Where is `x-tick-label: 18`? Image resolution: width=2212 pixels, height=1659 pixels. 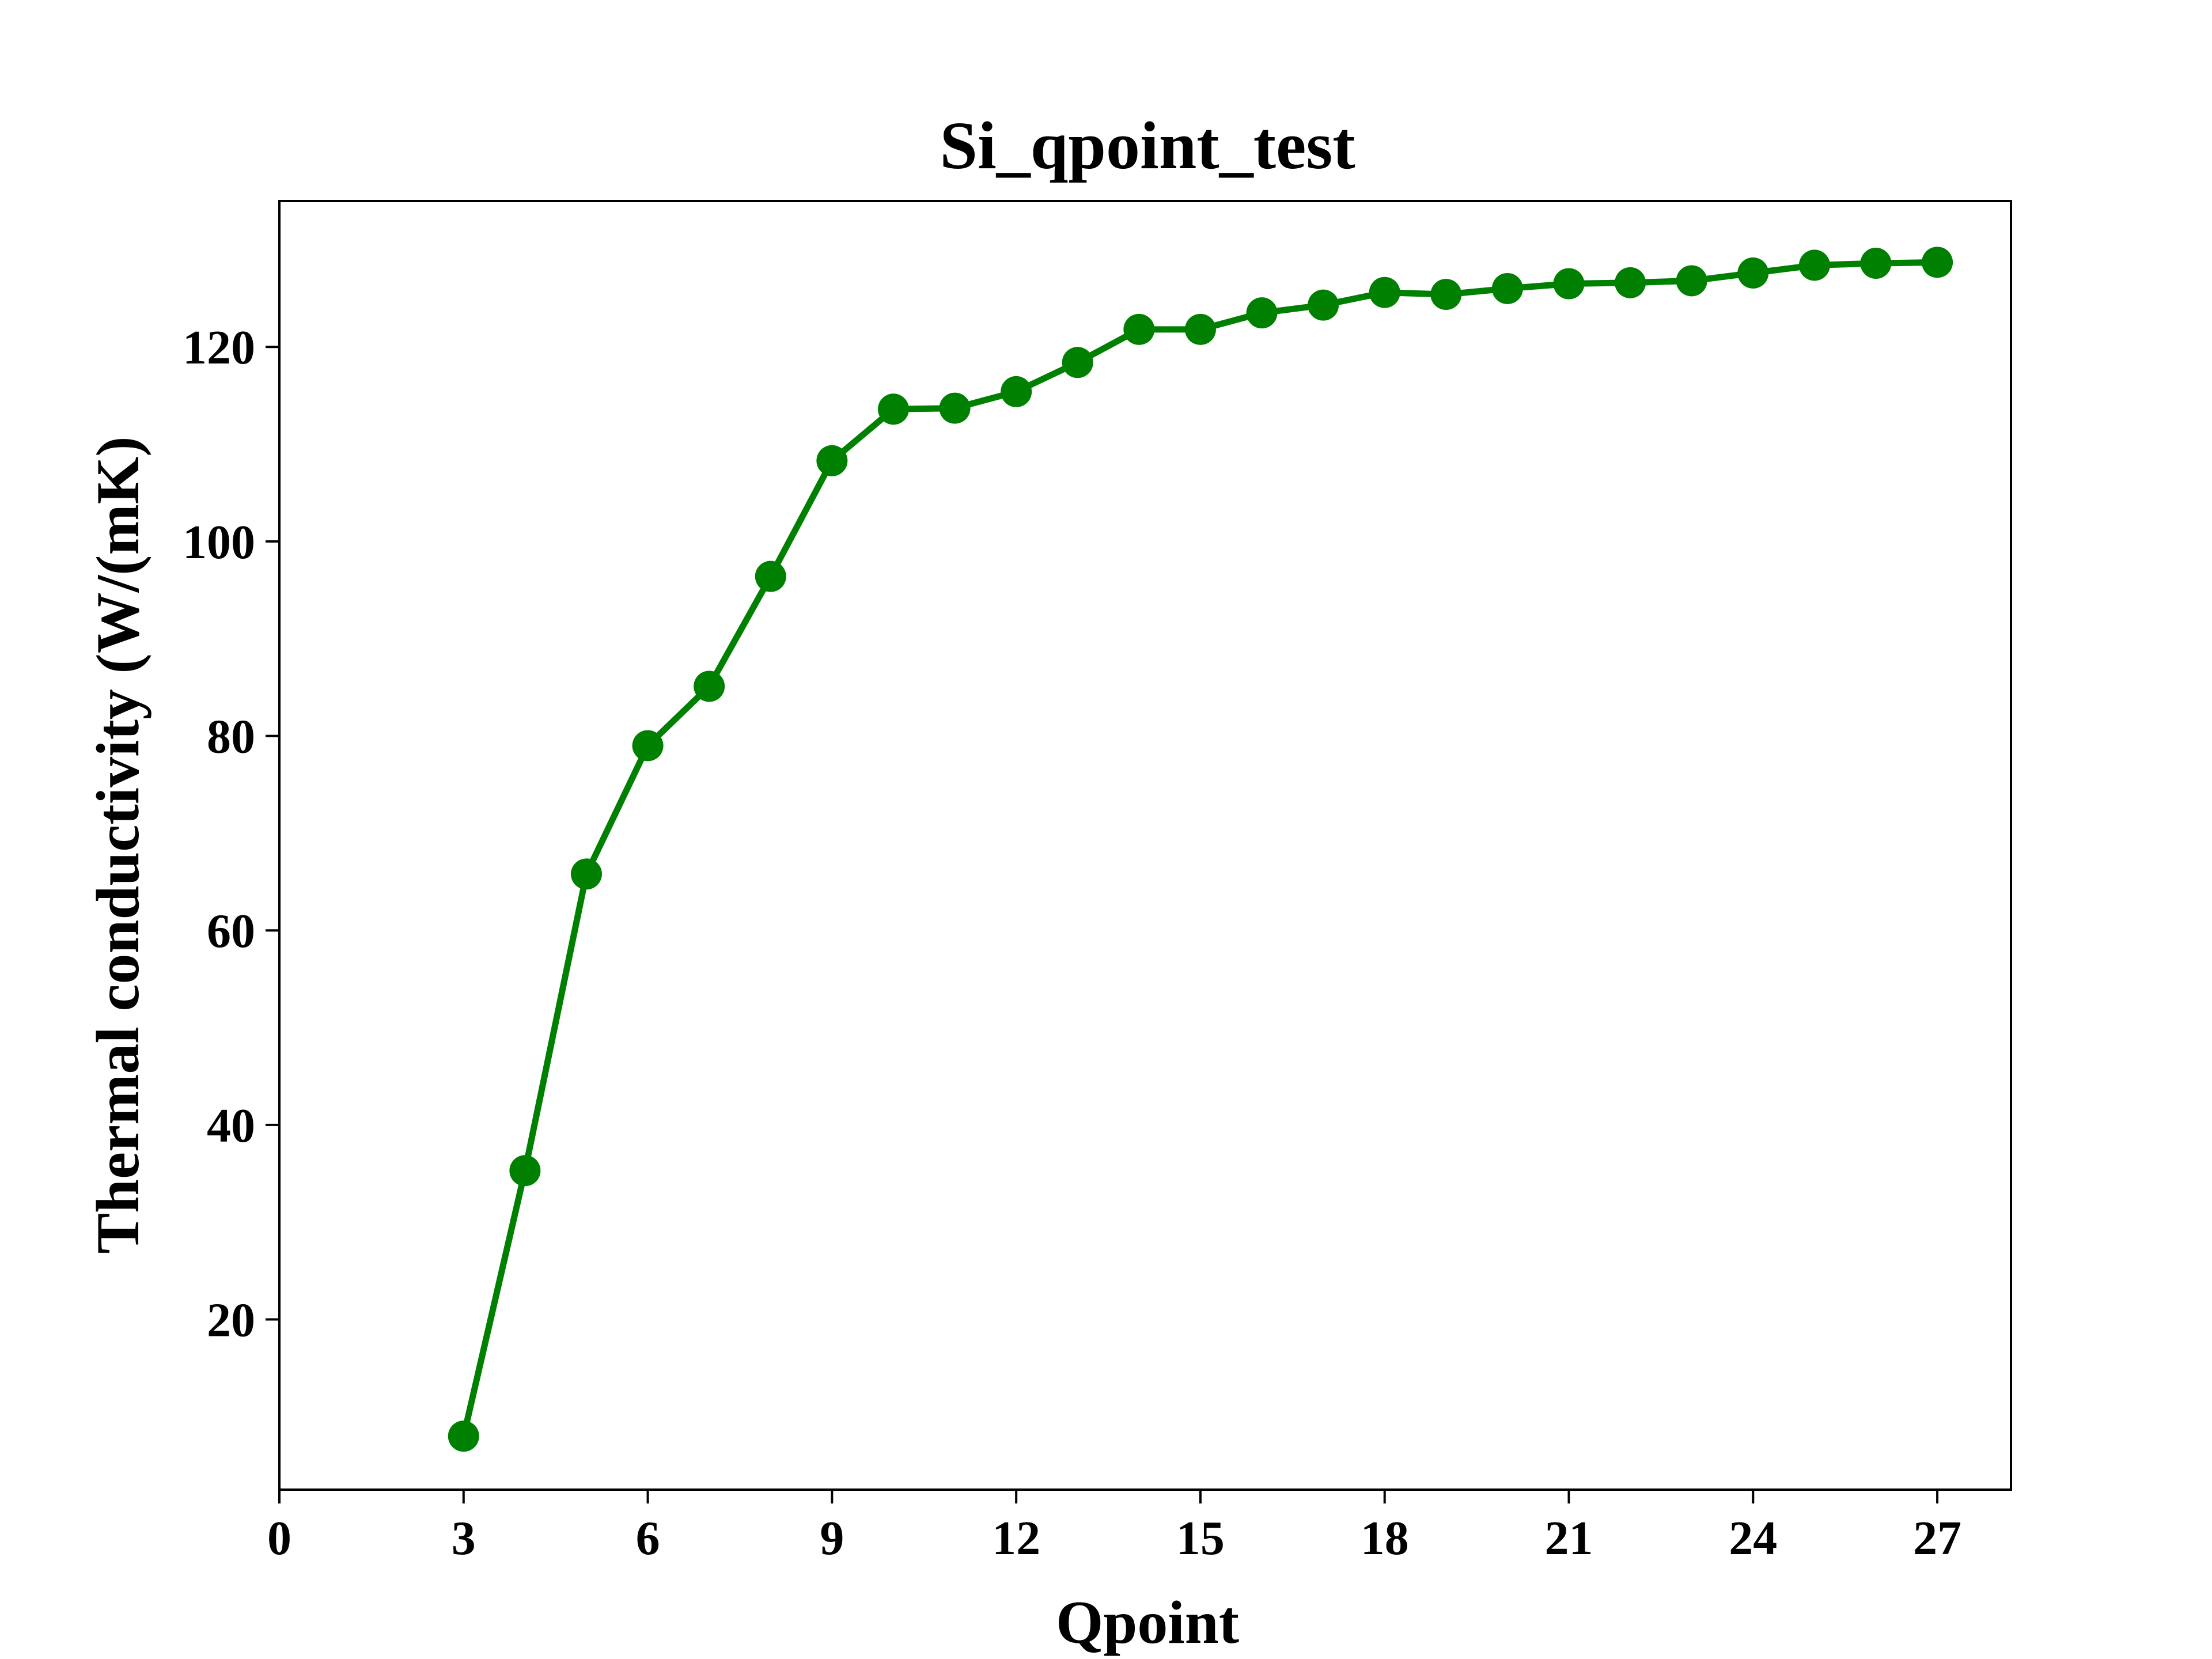
x-tick-label: 18 is located at coordinates (1385, 1538).